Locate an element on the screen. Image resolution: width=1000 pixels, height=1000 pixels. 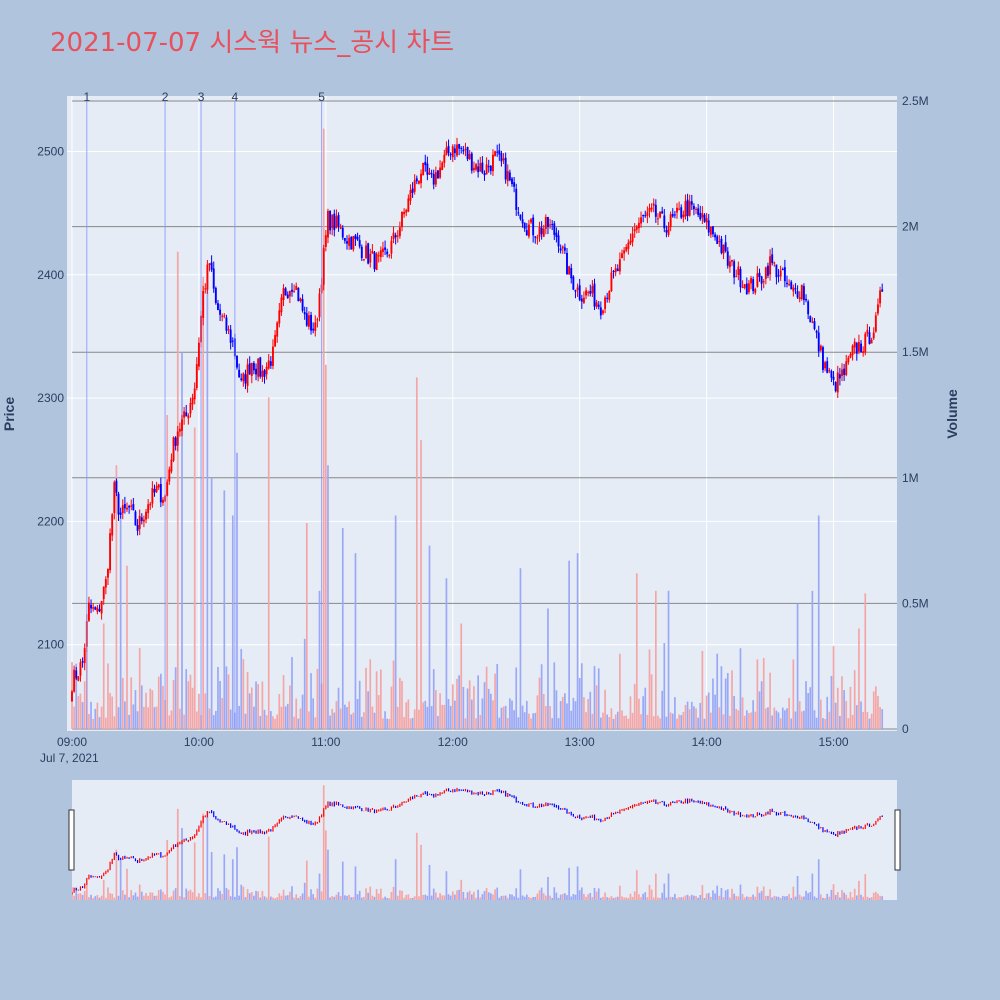
price-tick-label: 2200 is located at coordinates (50, 521).